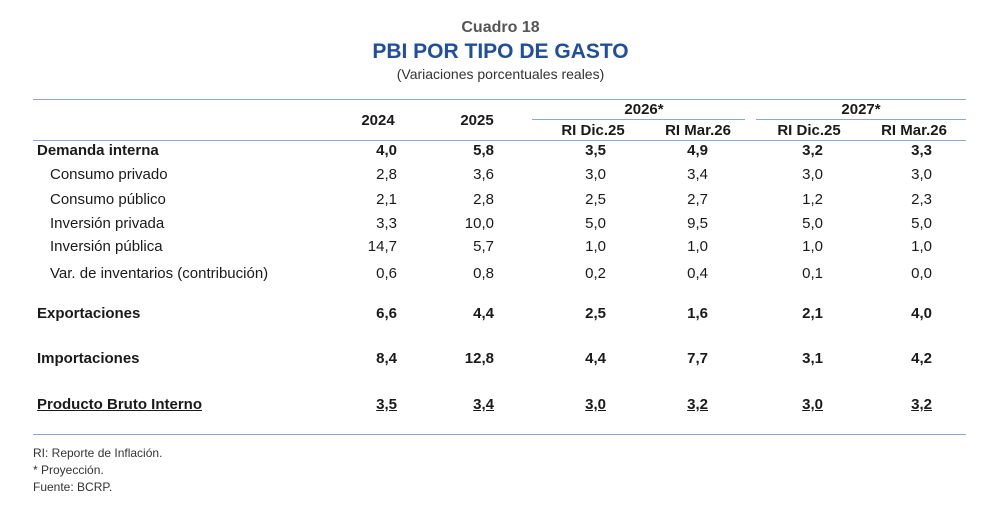 The width and height of the screenshot is (1001, 518). Describe the element at coordinates (119, 404) in the screenshot. I see `row-label: Producto Bruto Interno` at that location.